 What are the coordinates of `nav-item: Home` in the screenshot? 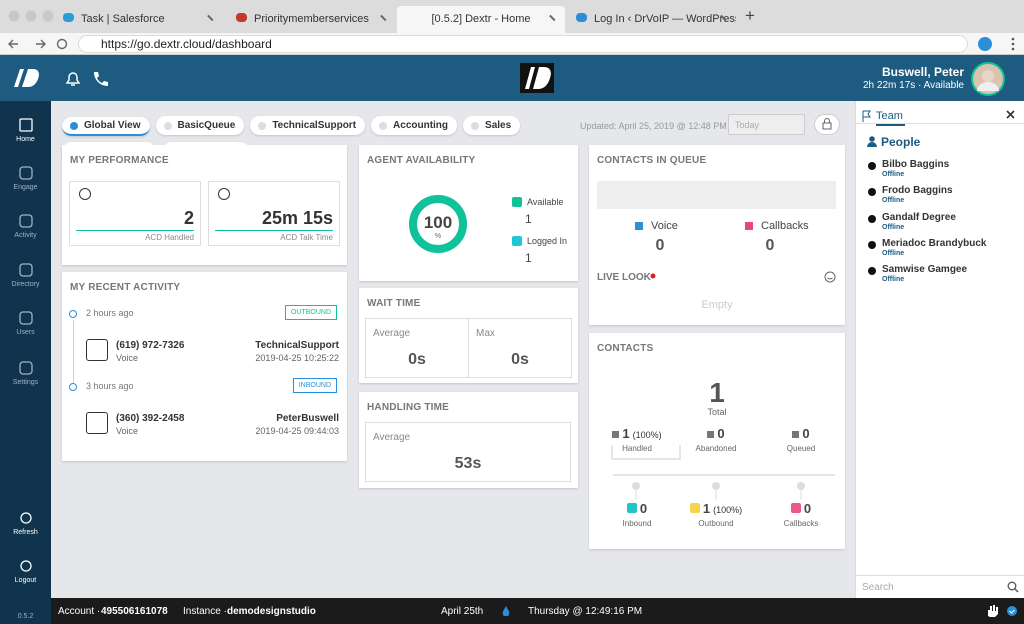 It's located at (25, 130).